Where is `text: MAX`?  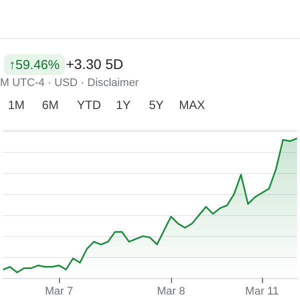 text: MAX is located at coordinates (192, 105).